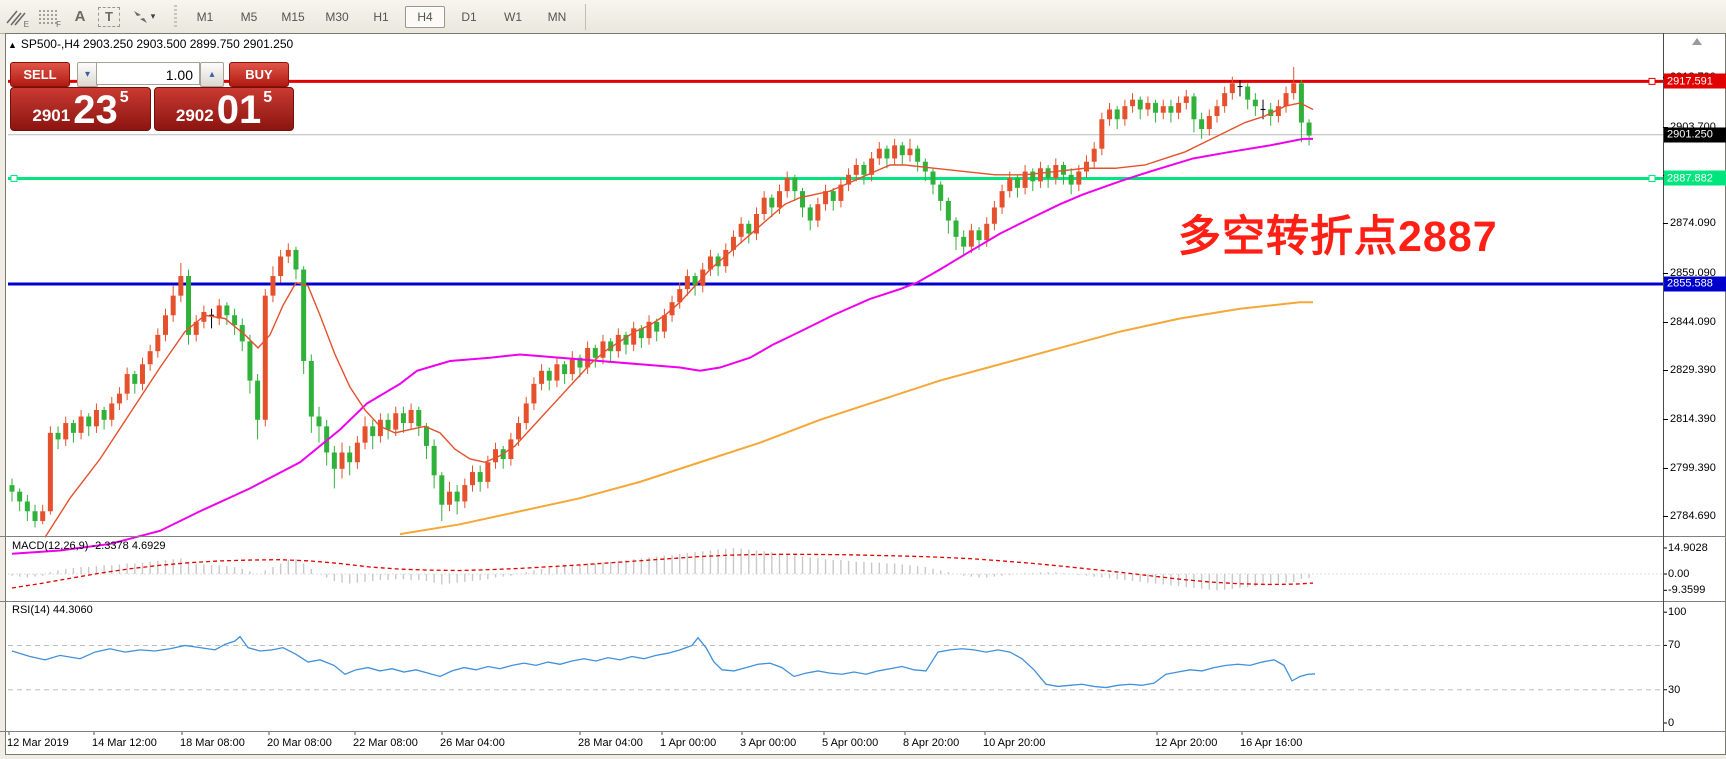 This screenshot has width=1726, height=759. What do you see at coordinates (52, 610) in the screenshot?
I see `rsi-label: RSI(14) 44.3060` at bounding box center [52, 610].